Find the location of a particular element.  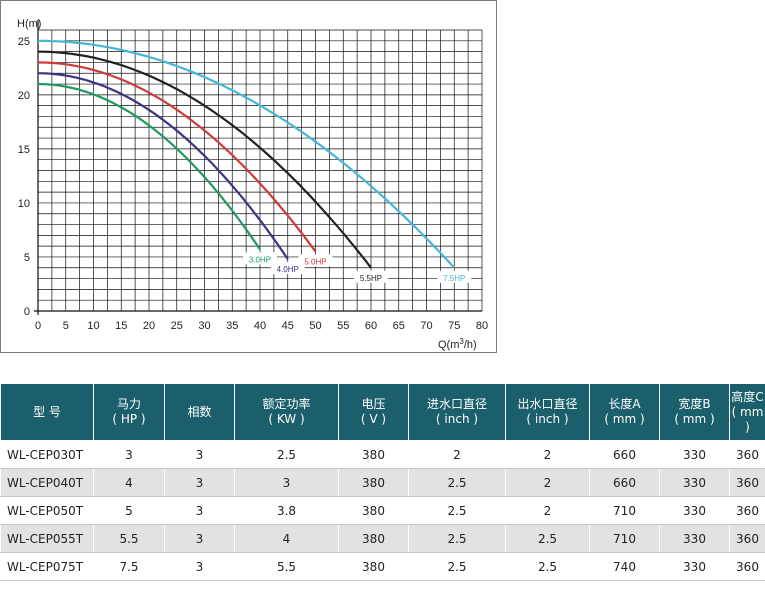

x-axis-title-sup: 3 is located at coordinates (461, 341).